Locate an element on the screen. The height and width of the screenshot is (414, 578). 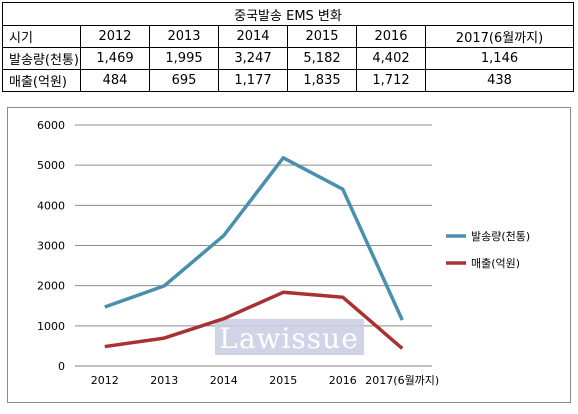
header-cell: 2017(6월까지) is located at coordinates (499, 36).